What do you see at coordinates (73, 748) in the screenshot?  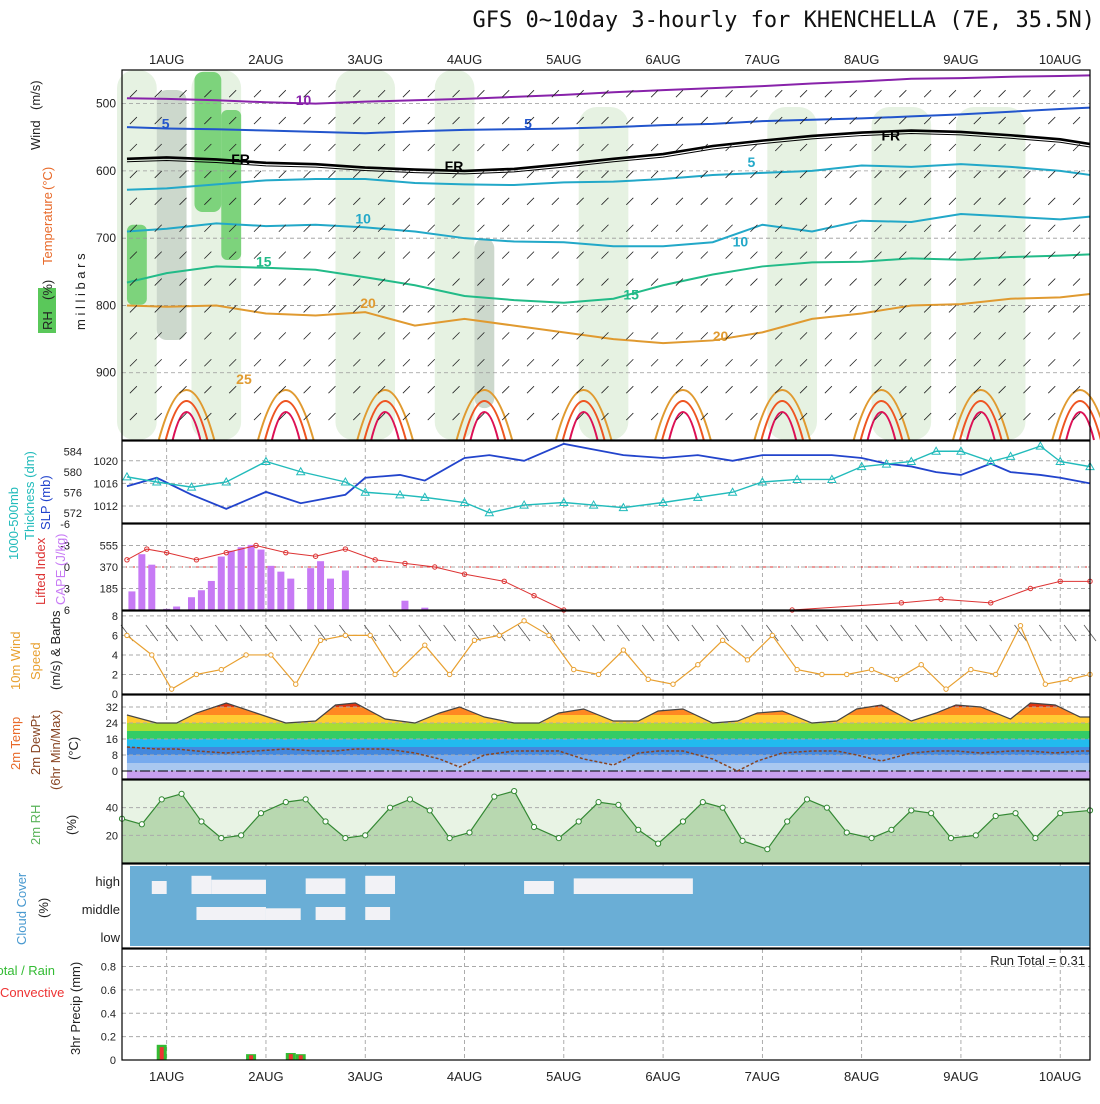 I see `temp-label-unit: (°C)` at bounding box center [73, 748].